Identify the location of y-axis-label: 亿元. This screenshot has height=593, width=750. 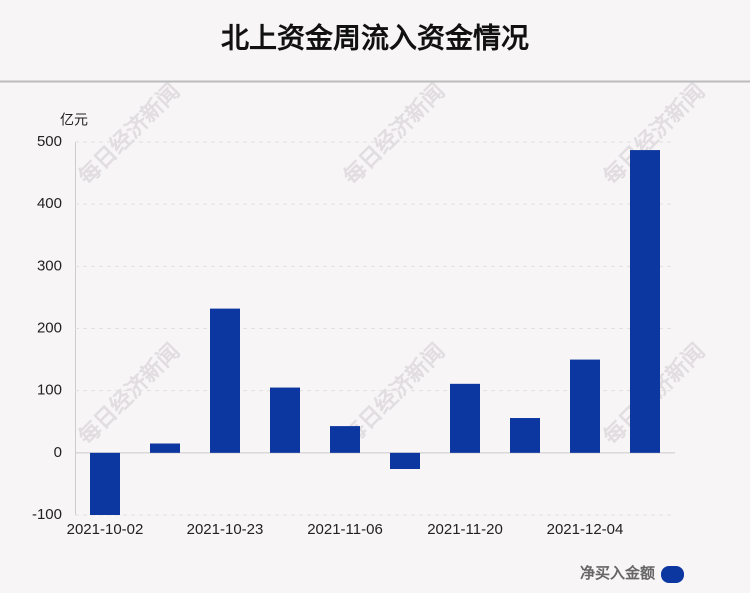
(74, 120).